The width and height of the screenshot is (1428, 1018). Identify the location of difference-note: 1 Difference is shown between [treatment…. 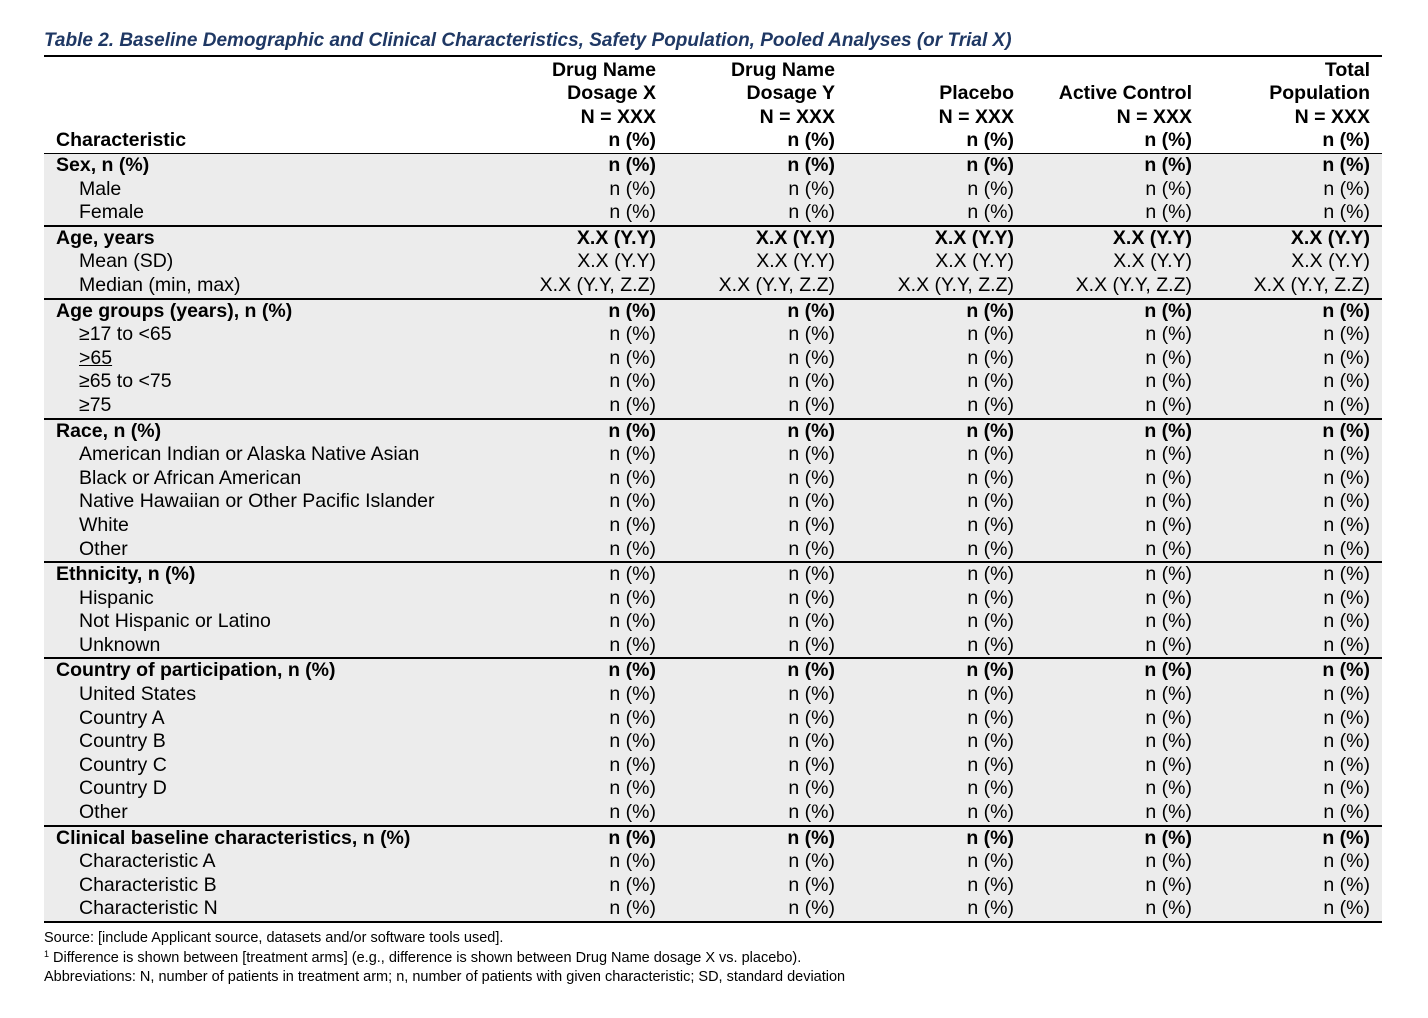
(444, 959).